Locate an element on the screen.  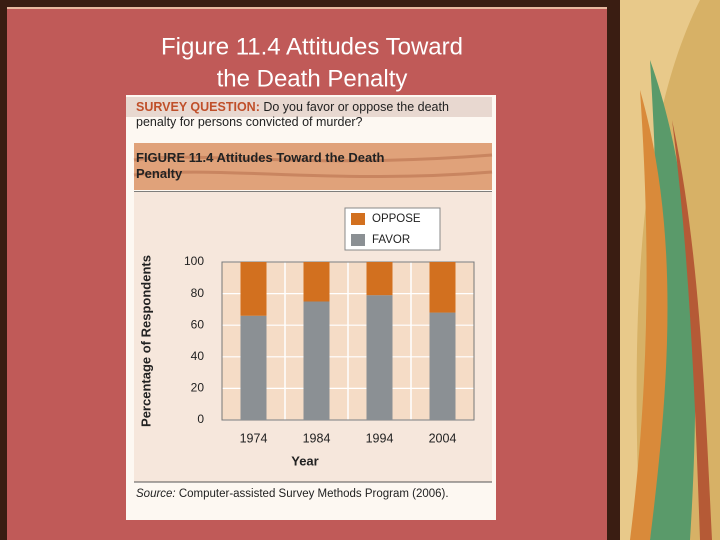
x-tick-label: 2004 is located at coordinates (443, 438).